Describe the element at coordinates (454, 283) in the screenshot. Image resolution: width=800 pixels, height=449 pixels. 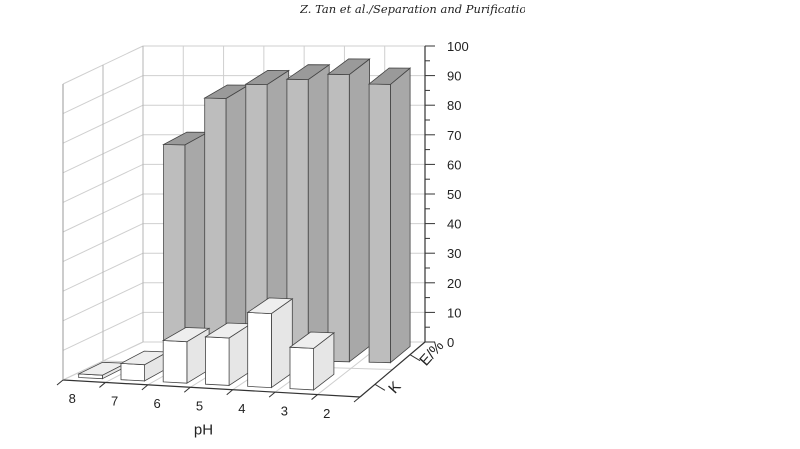
I see `y-tick-label: 20` at that location.